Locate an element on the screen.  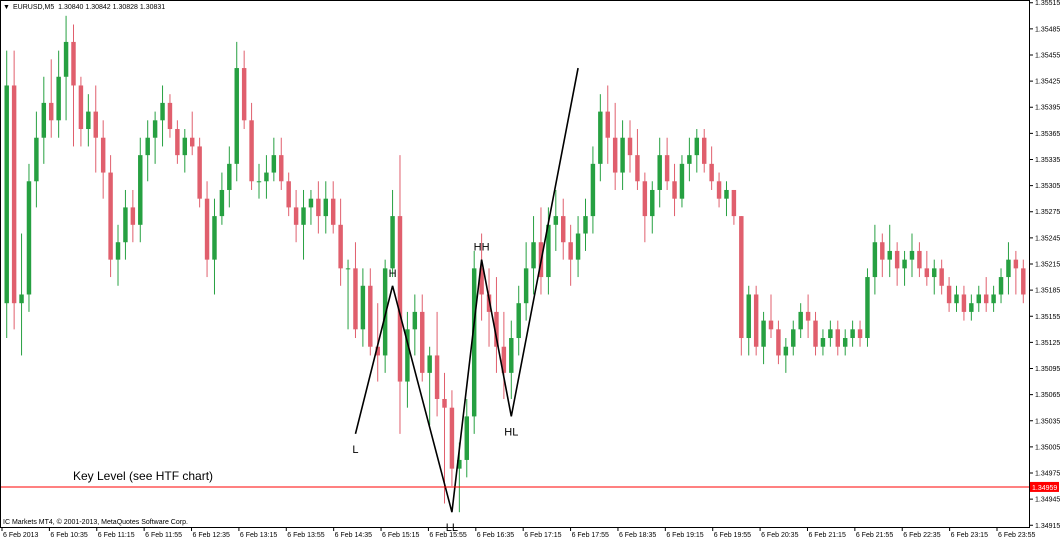
y-tick-label: 1.35305 is located at coordinates (1047, 186).